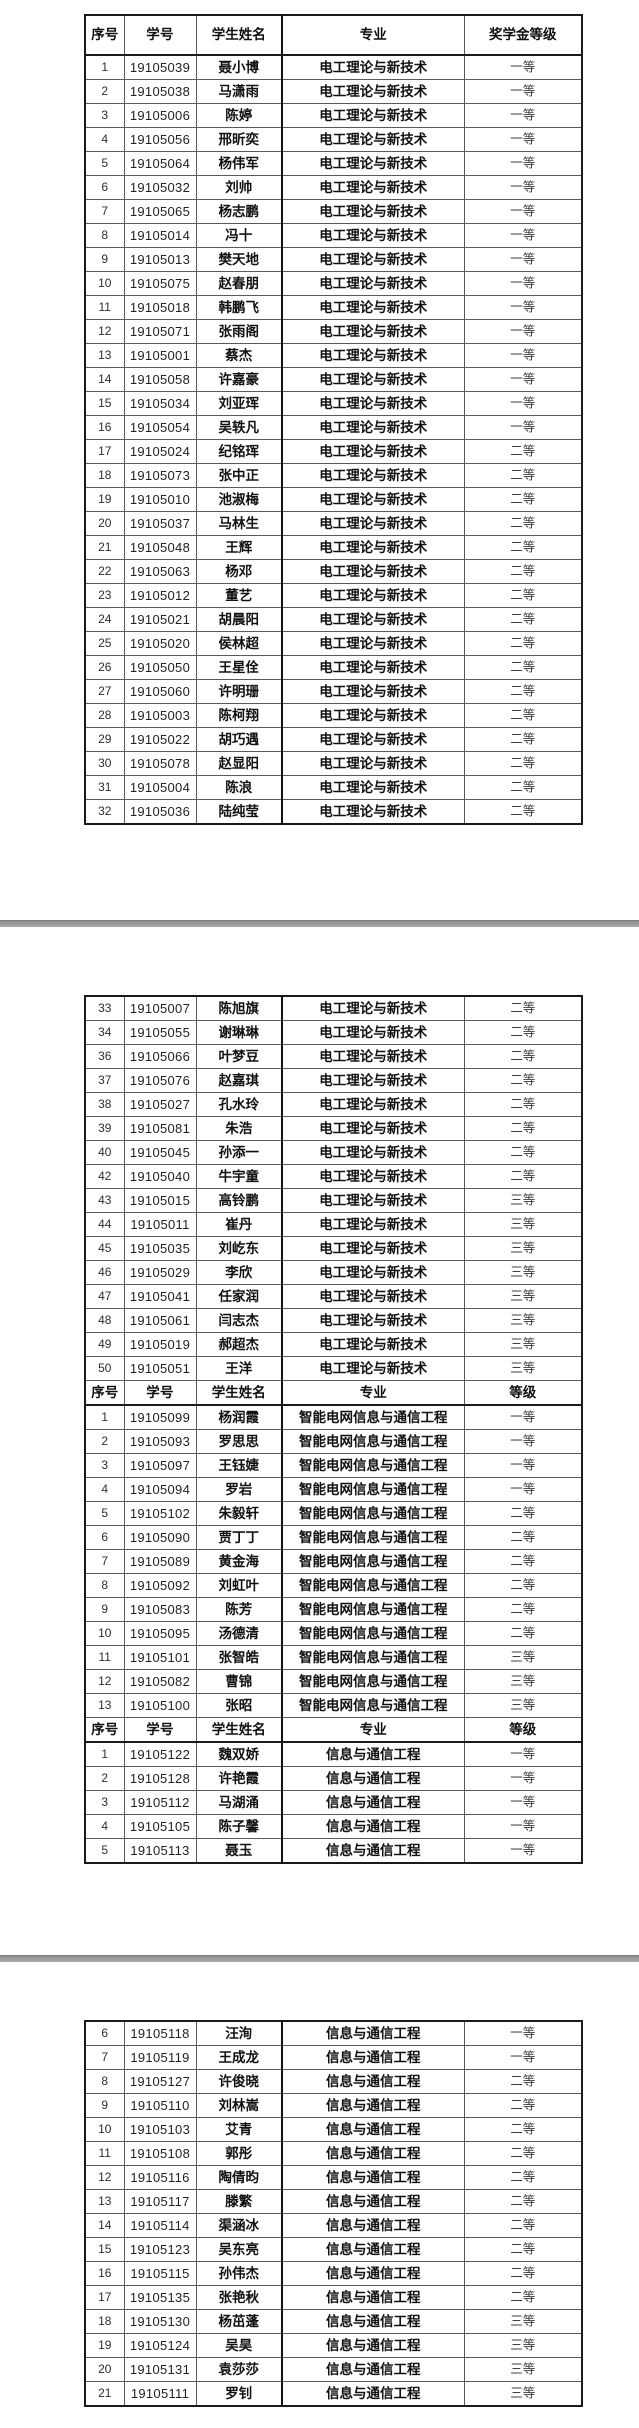  What do you see at coordinates (523, 1272) in the screenshot?
I see `cell-scholarship-level: 三等` at bounding box center [523, 1272].